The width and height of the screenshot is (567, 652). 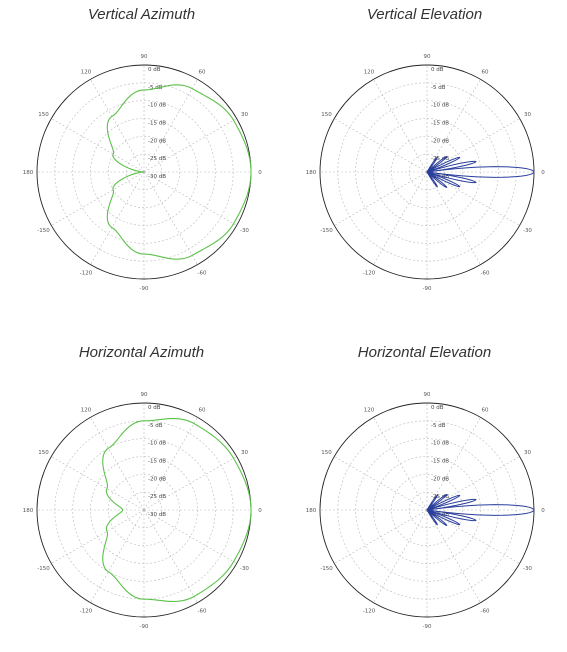 I want to click on main-lobe, so click(x=480, y=172).